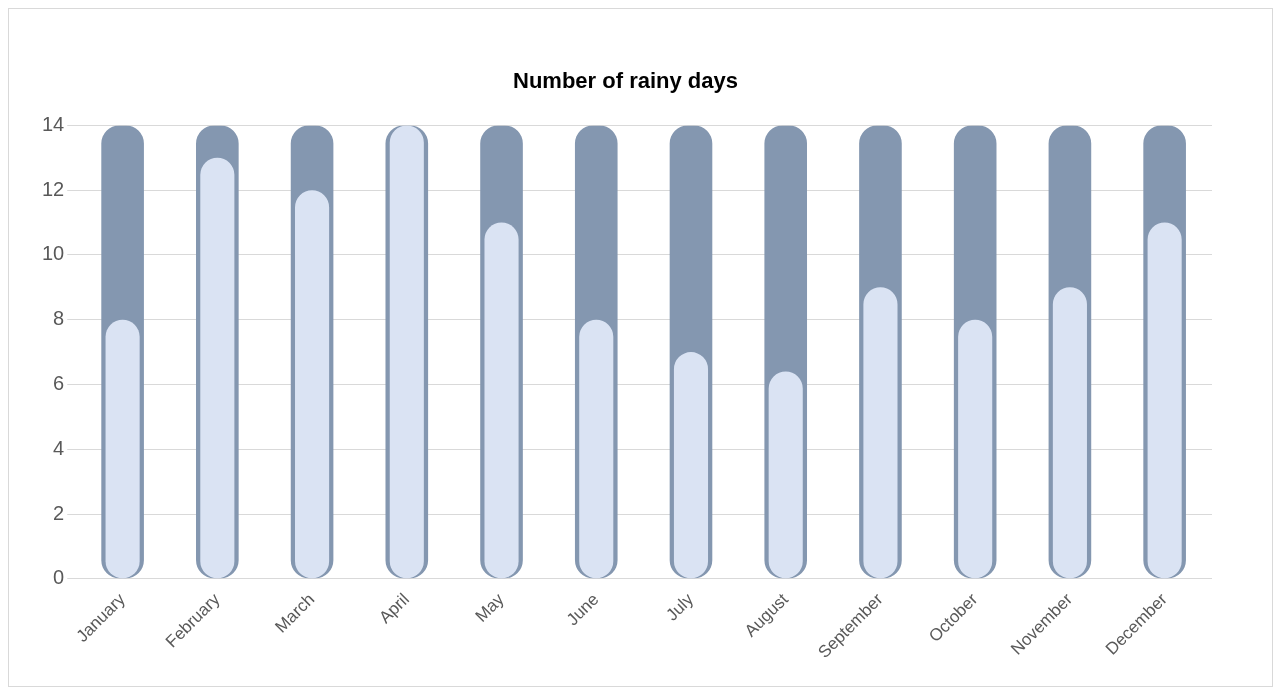 The image size is (1281, 695). What do you see at coordinates (59, 447) in the screenshot?
I see `y-tick-label: 4` at bounding box center [59, 447].